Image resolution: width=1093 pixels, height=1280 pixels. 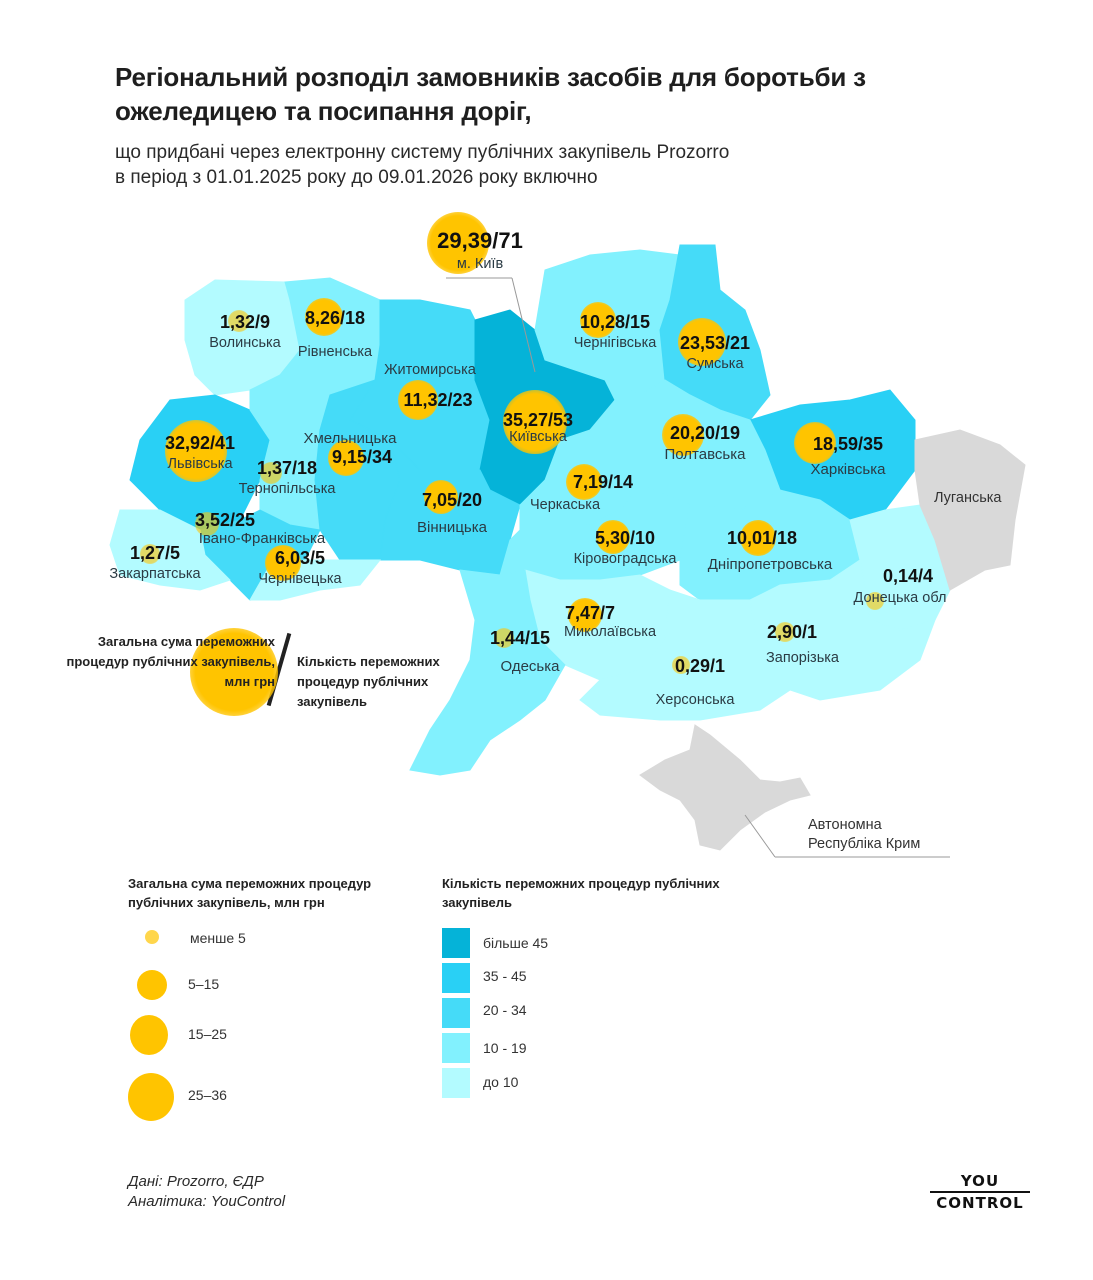 I want to click on logo-rule, so click(x=980, y=1192).